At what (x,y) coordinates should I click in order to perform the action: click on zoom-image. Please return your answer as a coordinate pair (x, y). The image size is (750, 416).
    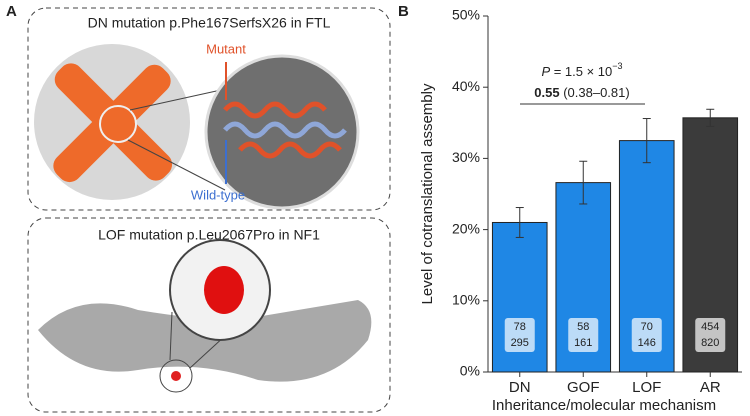
    Looking at the image, I should click on (282, 132).